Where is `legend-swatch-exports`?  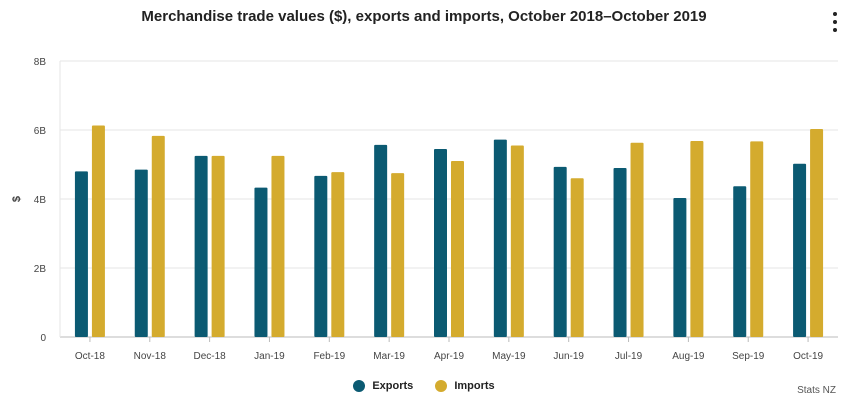
legend-swatch-exports is located at coordinates (359, 386).